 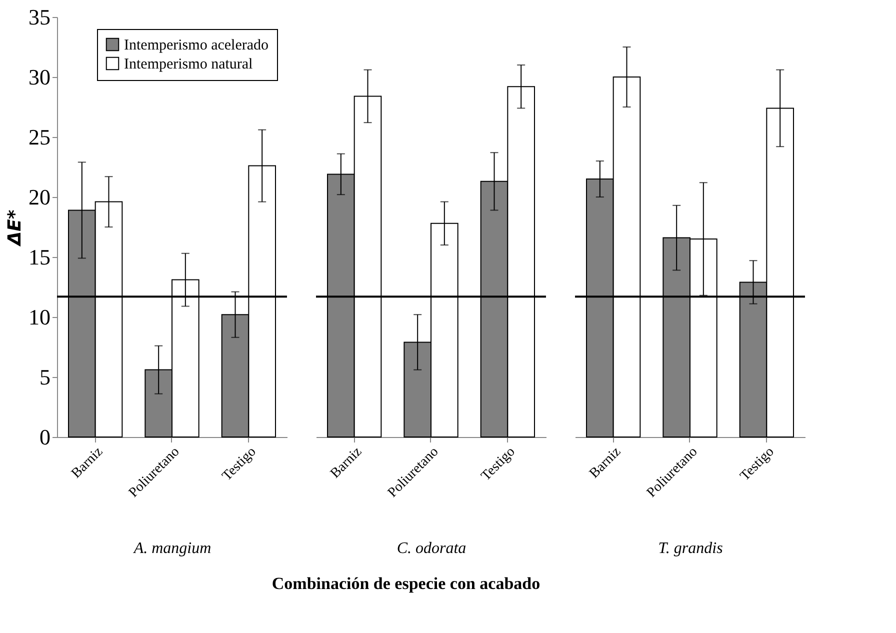 I want to click on y-axis-title: ΔE*, so click(x=15, y=228).